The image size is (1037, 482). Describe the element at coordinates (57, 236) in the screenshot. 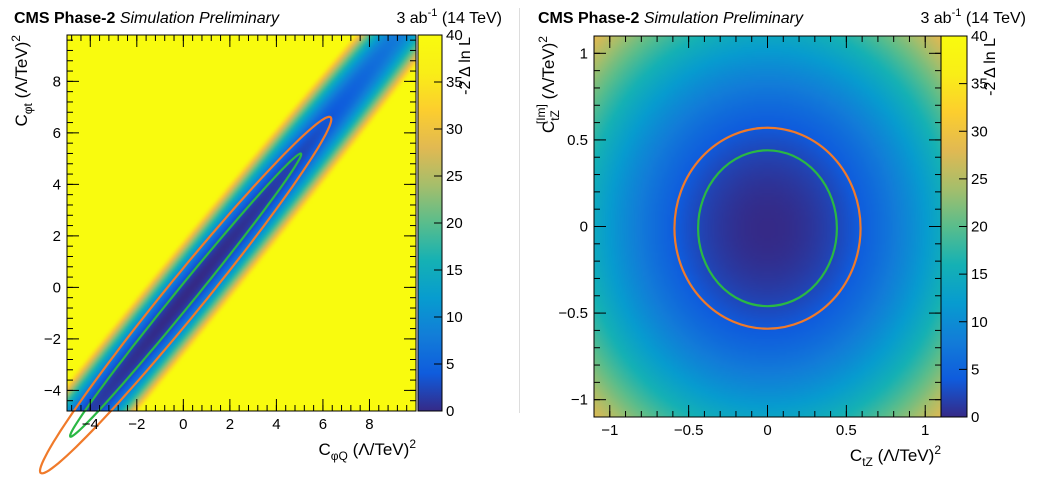

I see `y-tick-label: 2` at that location.